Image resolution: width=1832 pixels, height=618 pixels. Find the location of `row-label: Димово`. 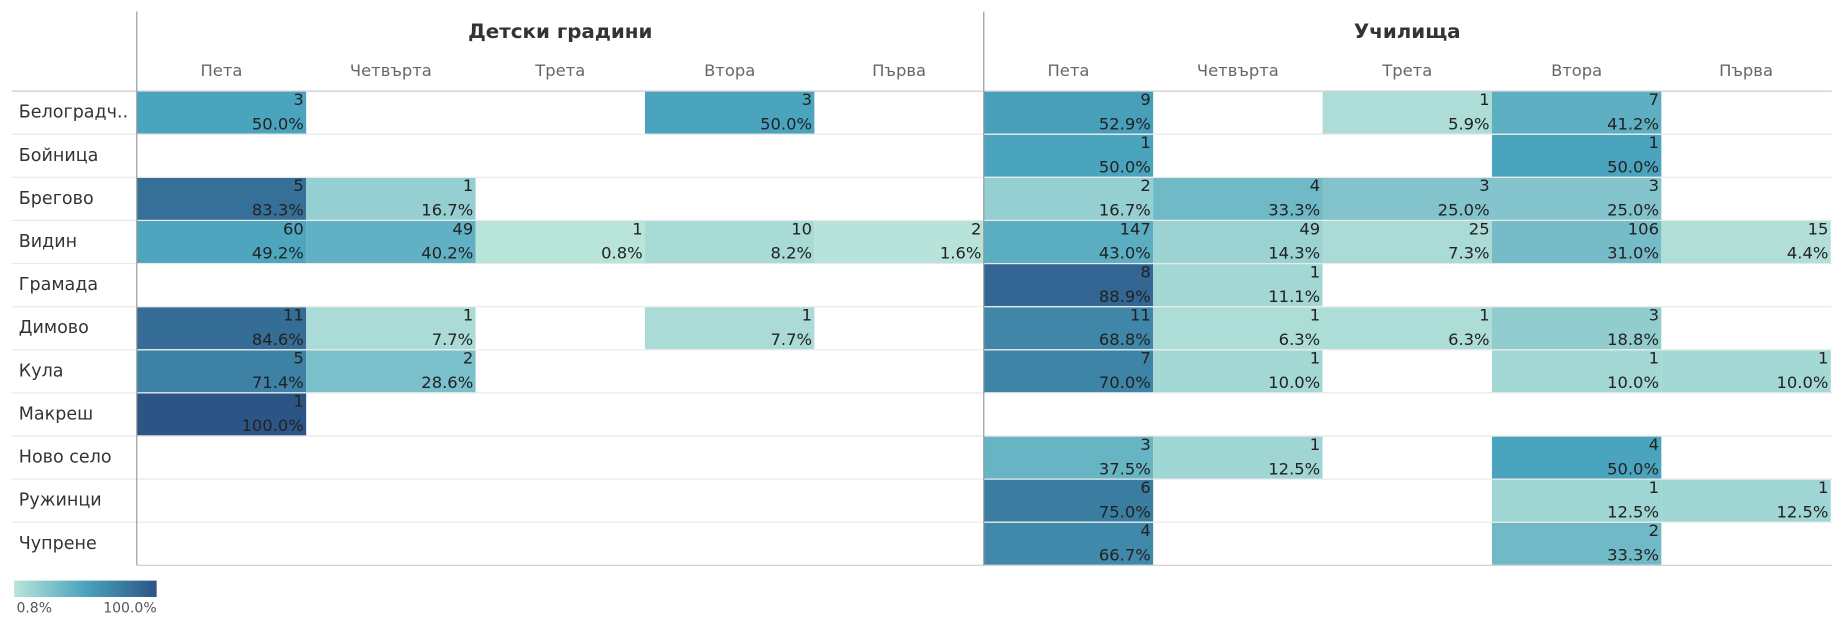

row-label: Димово is located at coordinates (54, 328).